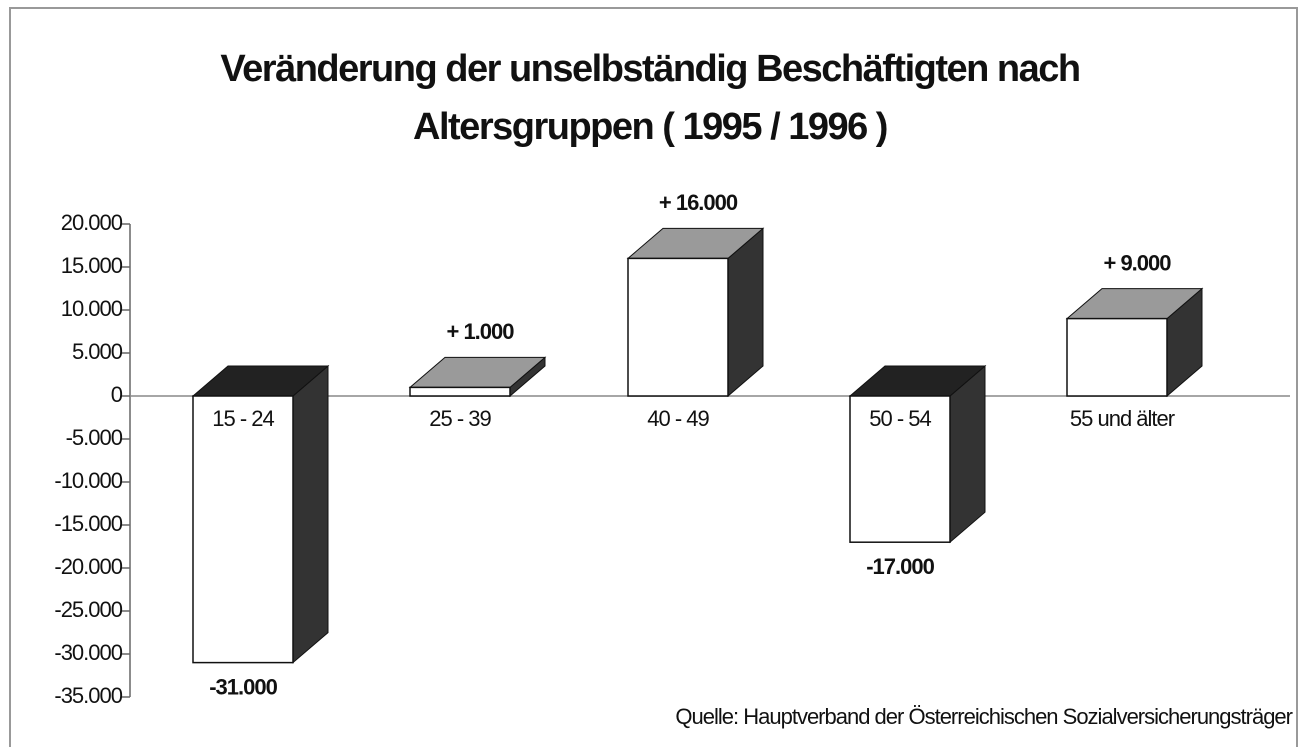  What do you see at coordinates (92, 308) in the screenshot?
I see `y-tick-label: 10.000` at bounding box center [92, 308].